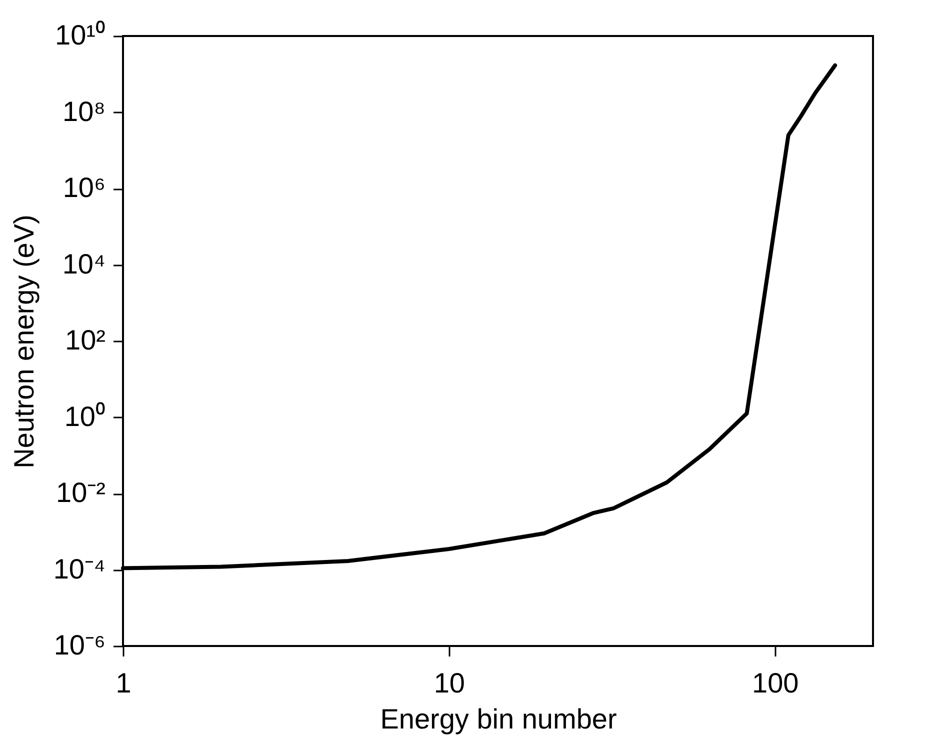  Describe the element at coordinates (85, 416) in the screenshot. I see `y-tick-label: 10⁰` at that location.